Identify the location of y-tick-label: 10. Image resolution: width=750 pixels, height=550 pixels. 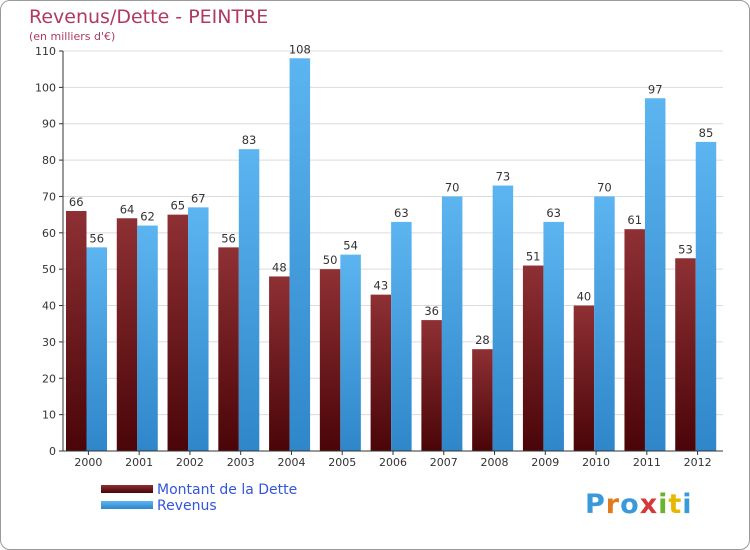
(49, 415).